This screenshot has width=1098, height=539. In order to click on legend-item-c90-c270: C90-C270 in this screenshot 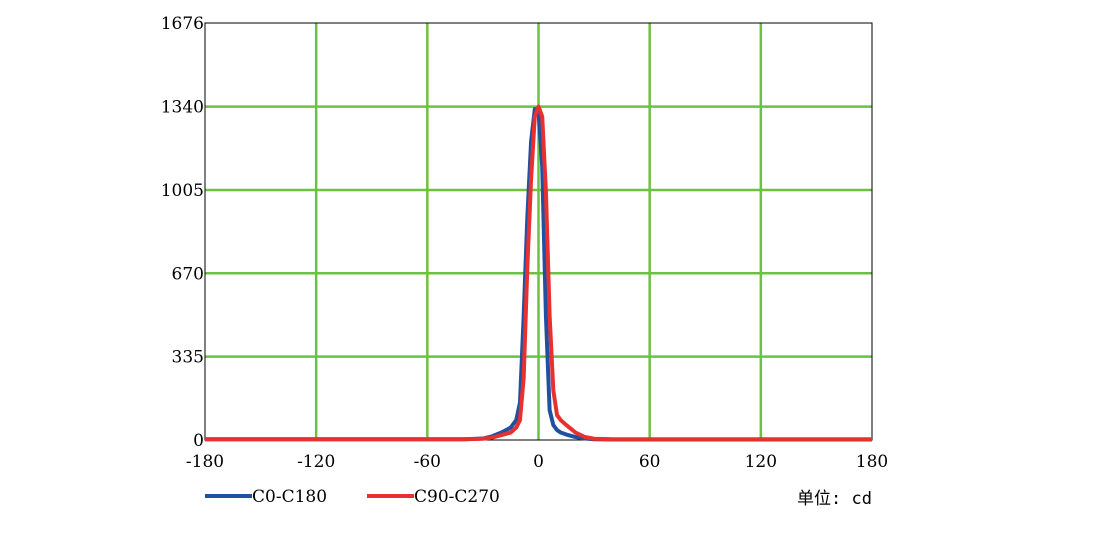, I will do `click(433, 497)`.